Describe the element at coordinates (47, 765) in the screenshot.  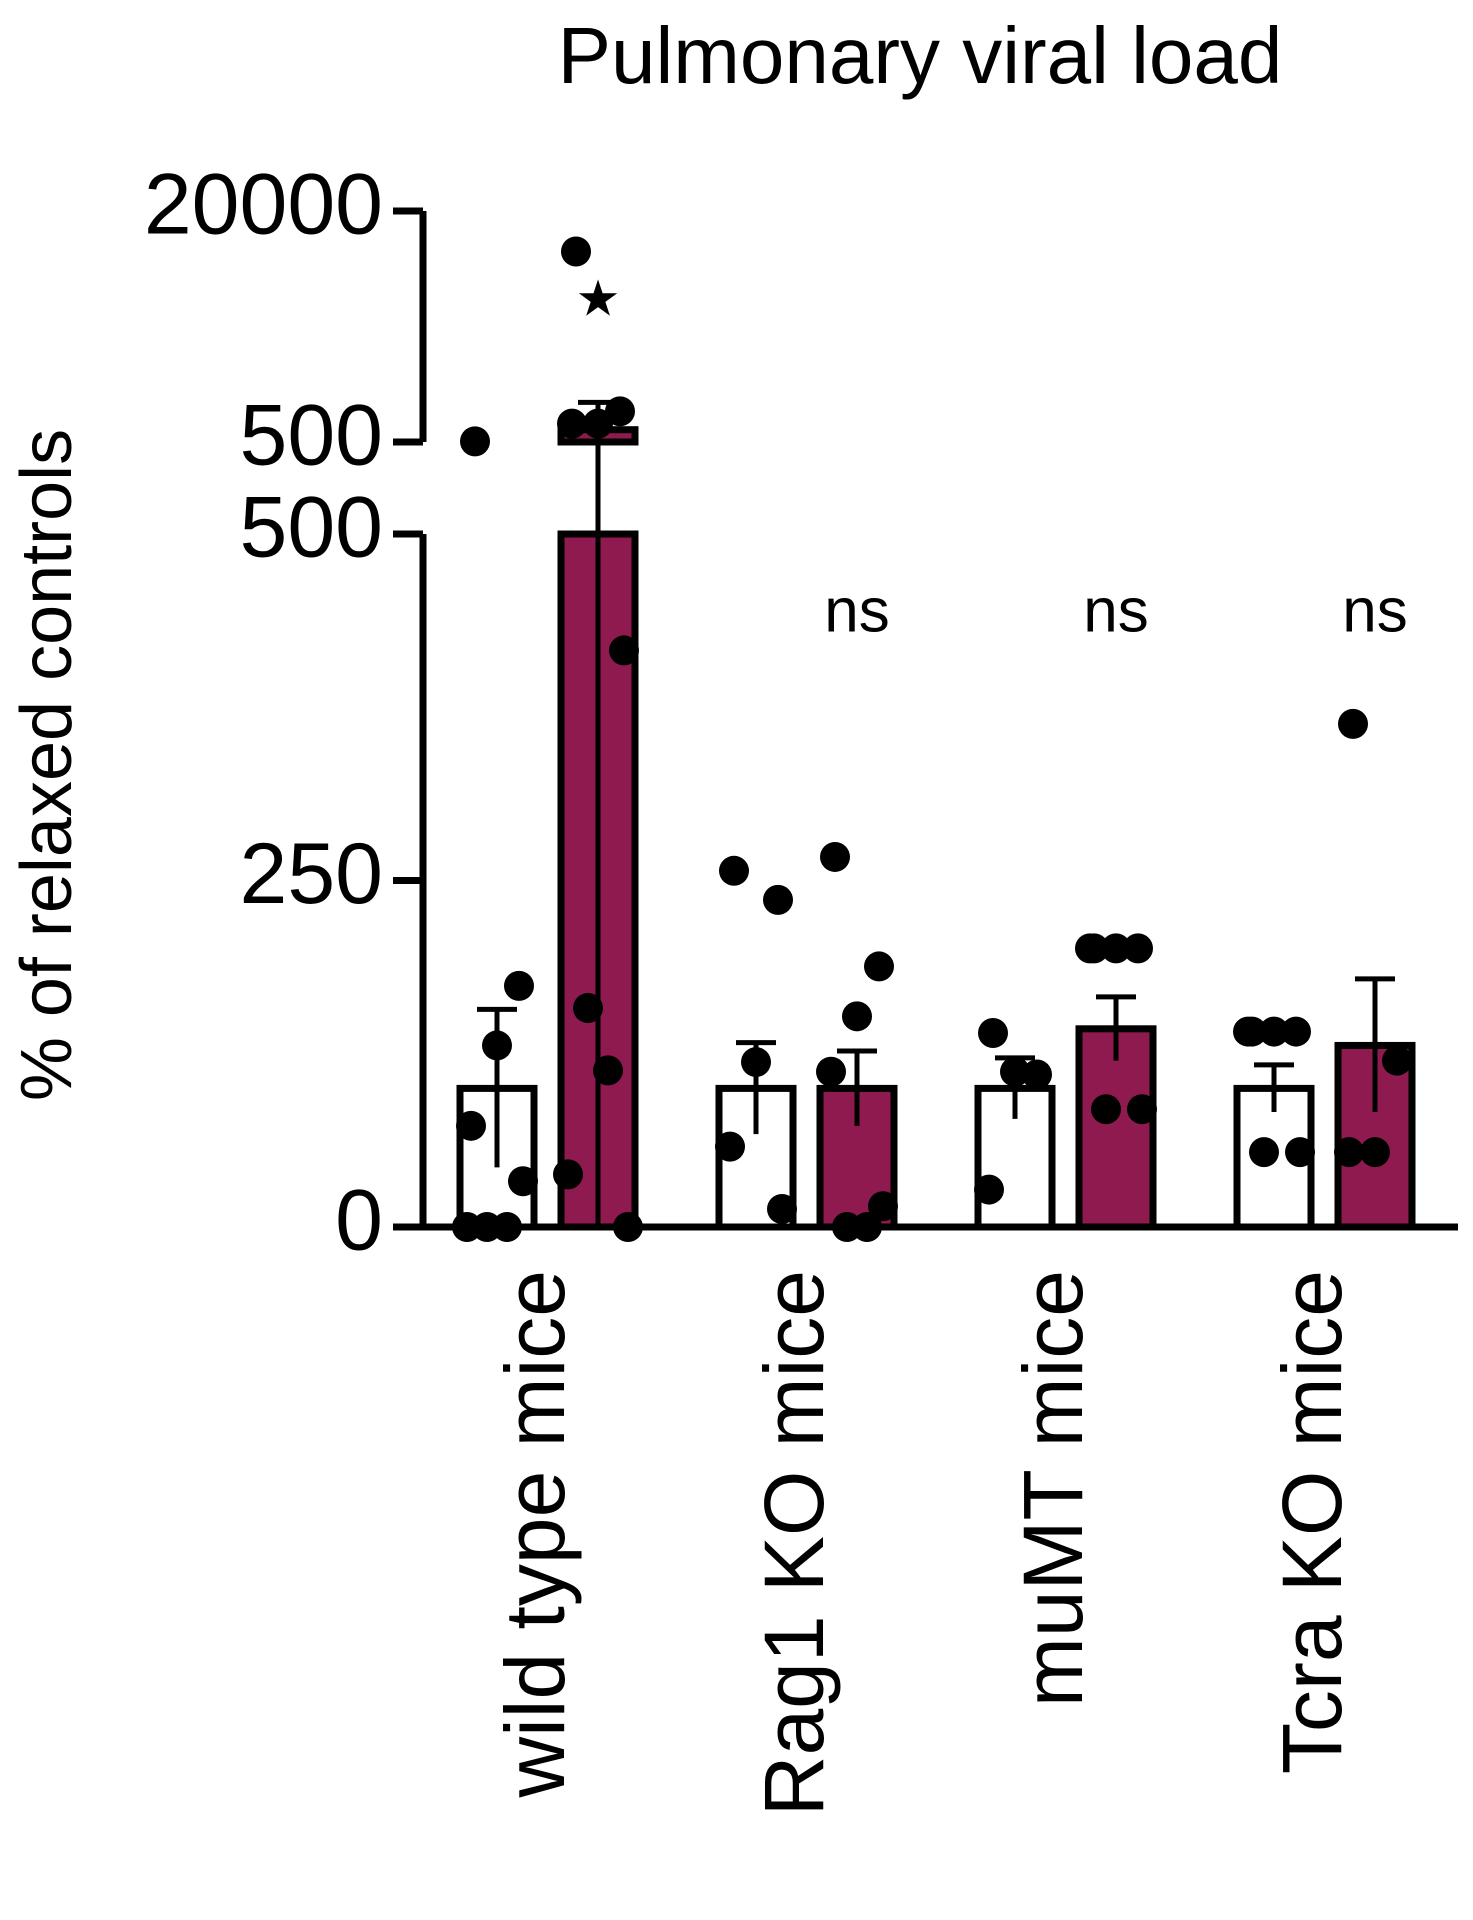
I see `y-axis-label: % of relaxed controls` at that location.